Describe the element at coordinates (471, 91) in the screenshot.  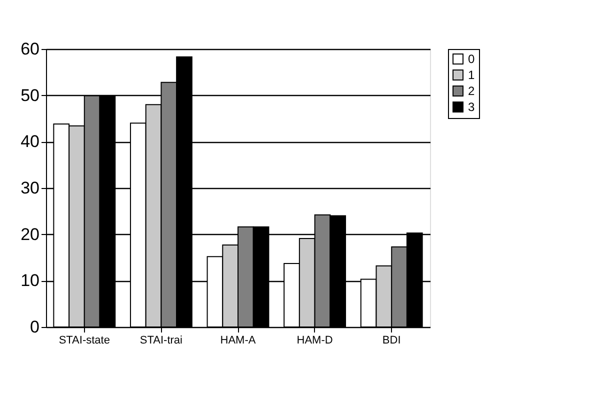
I see `legend-label: 2` at that location.